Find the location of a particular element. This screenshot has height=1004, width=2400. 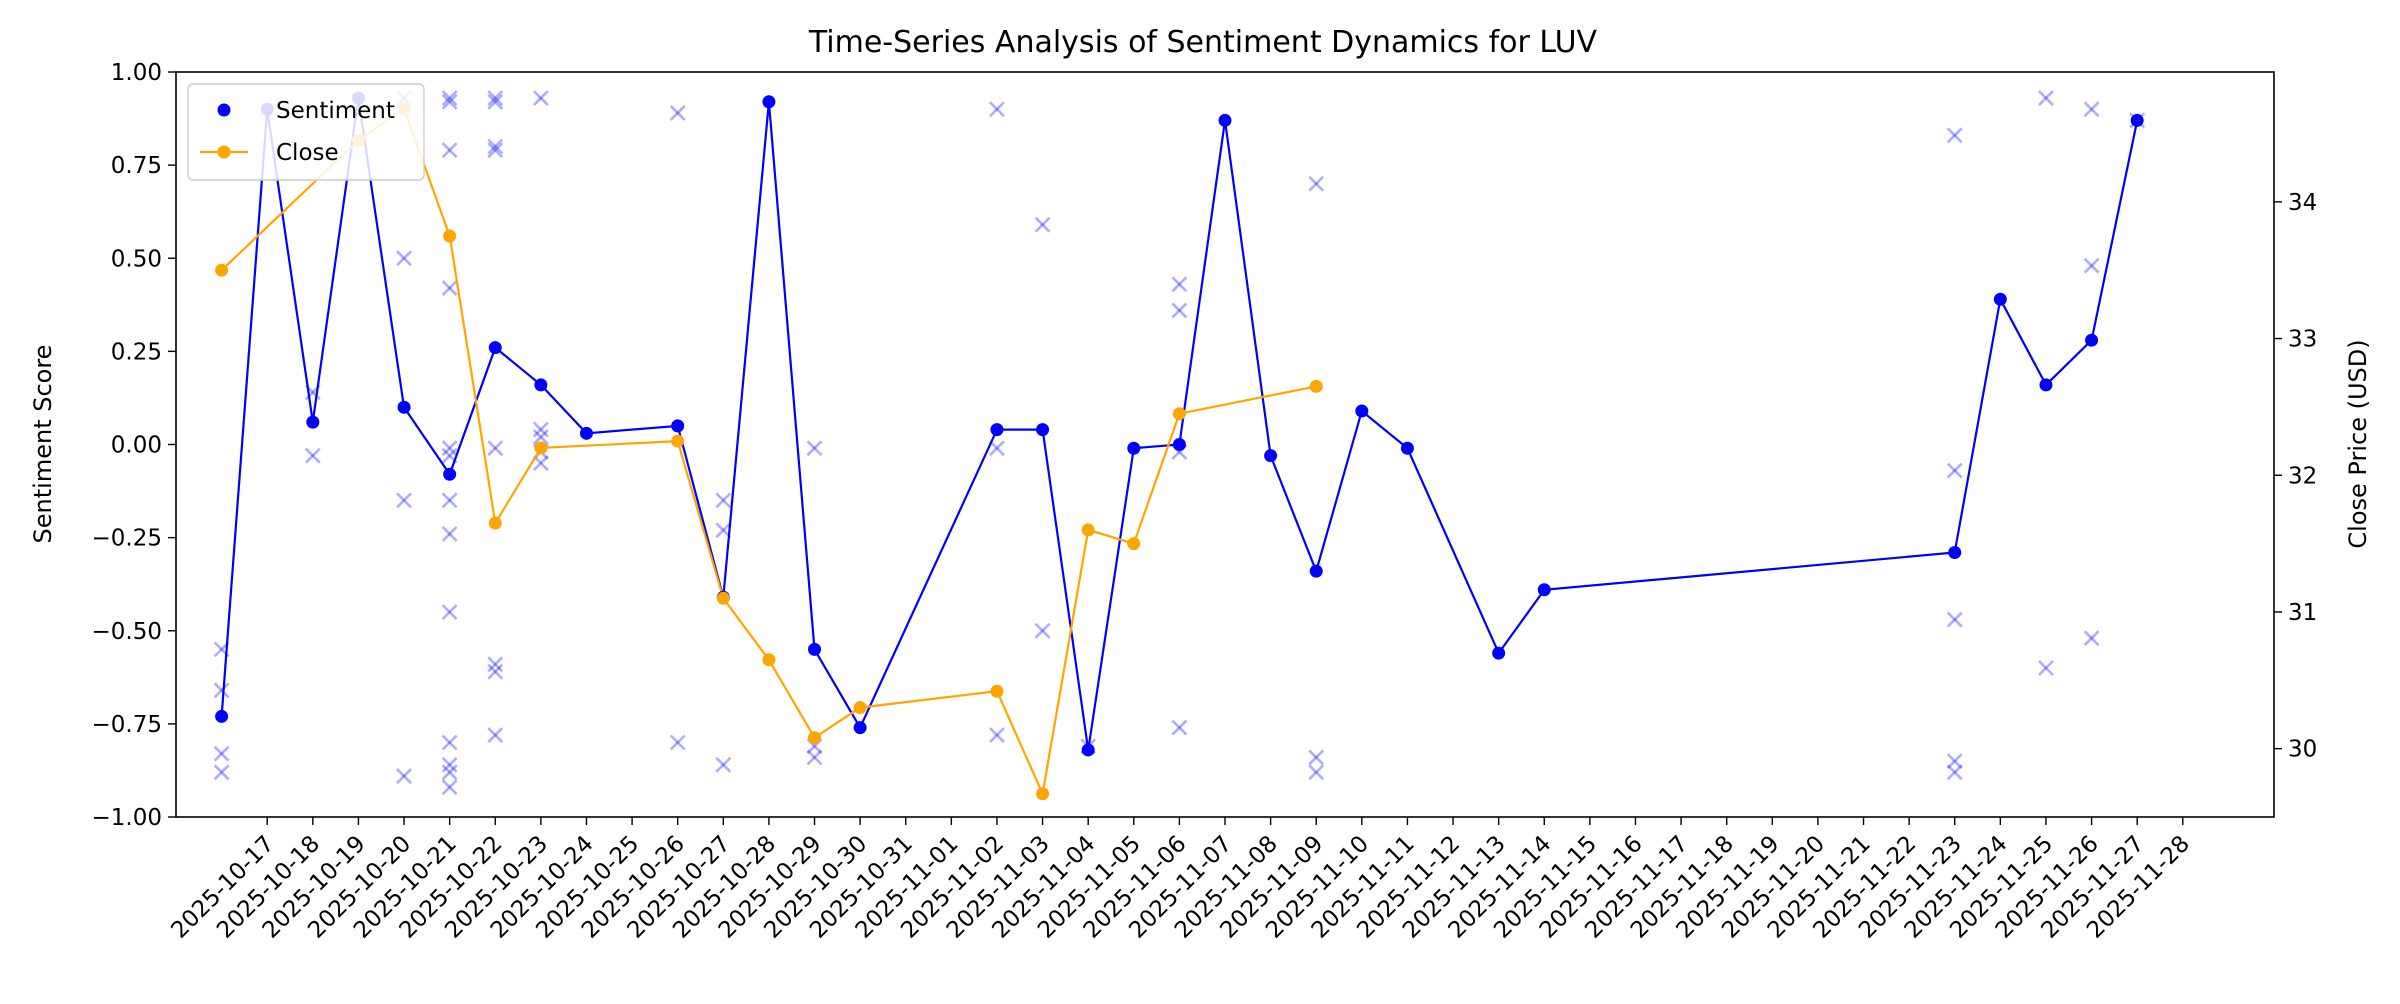

legend-close-label: Close is located at coordinates (307, 153).